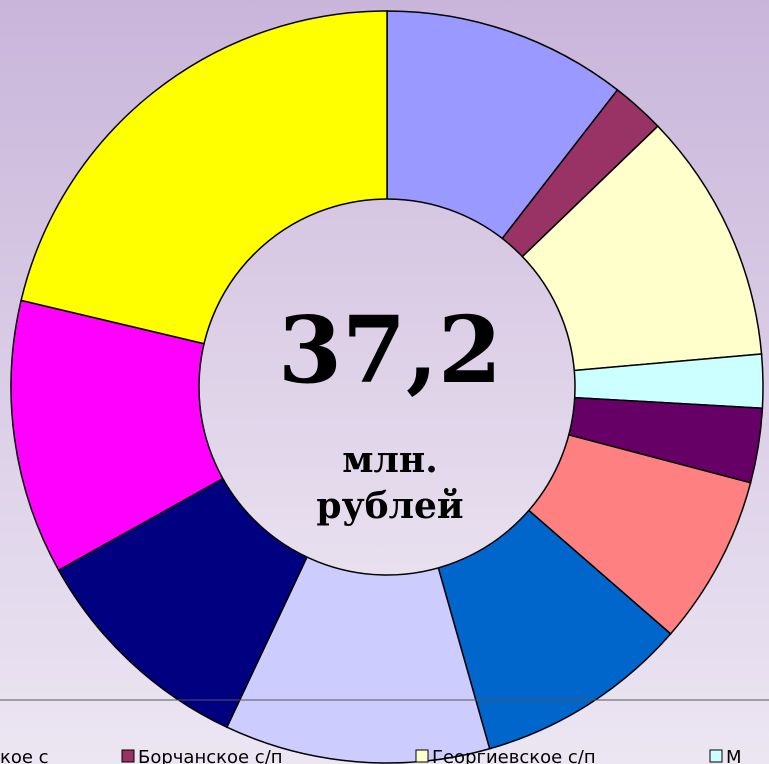  What do you see at coordinates (390, 350) in the screenshot?
I see `center-value: 37,2` at bounding box center [390, 350].